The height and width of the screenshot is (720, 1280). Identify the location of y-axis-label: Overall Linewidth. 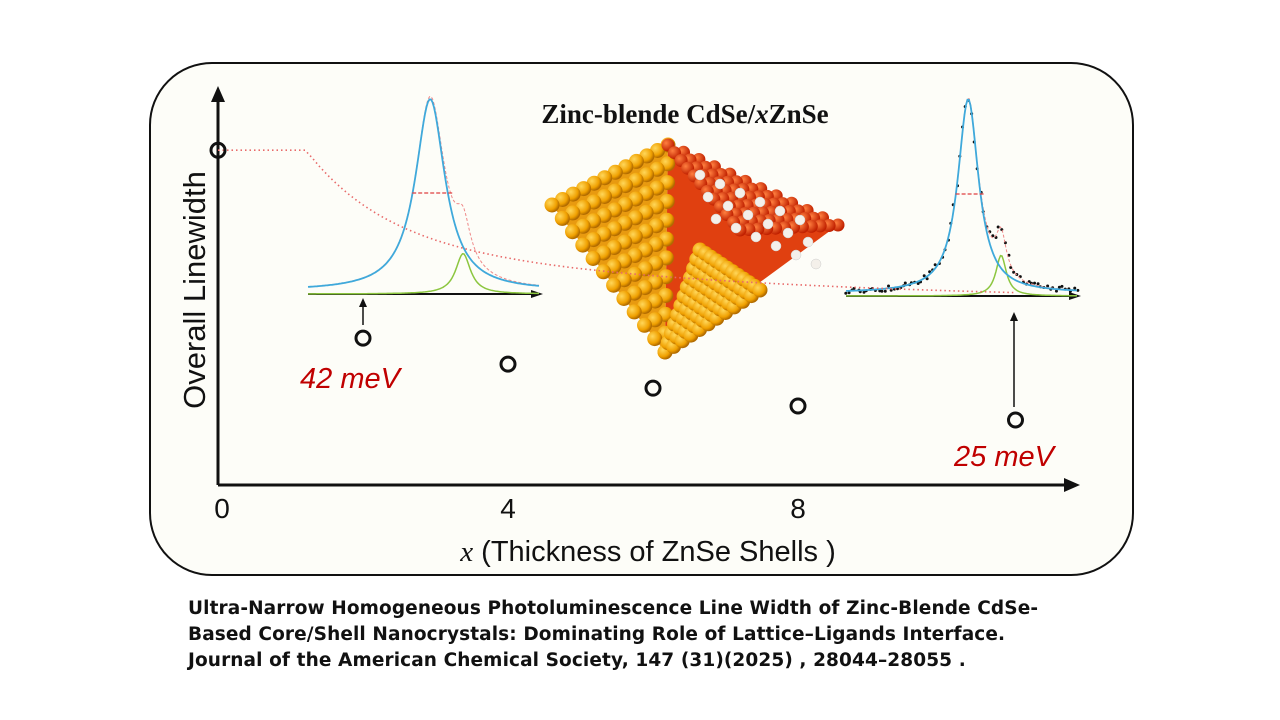
(194, 290).